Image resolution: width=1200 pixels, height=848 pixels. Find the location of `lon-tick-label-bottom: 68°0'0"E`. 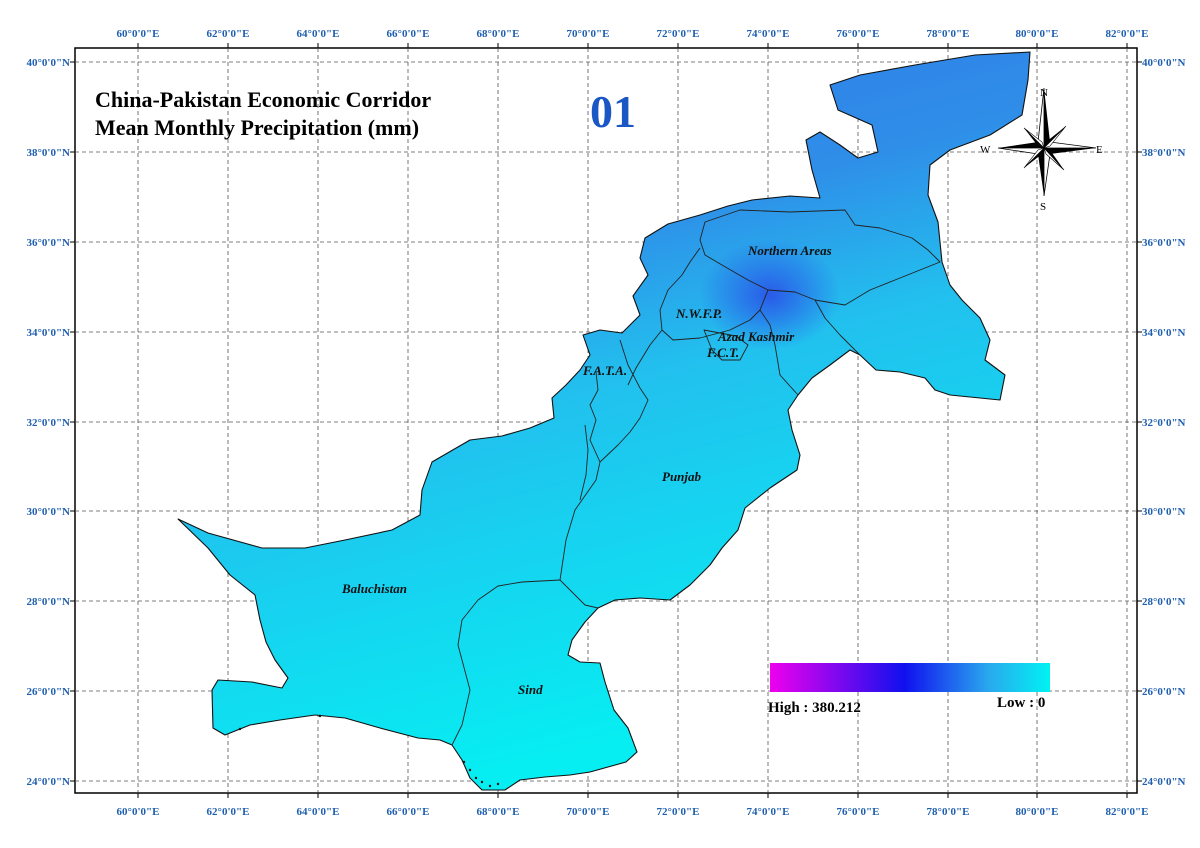

lon-tick-label-bottom: 68°0'0"E is located at coordinates (498, 812).